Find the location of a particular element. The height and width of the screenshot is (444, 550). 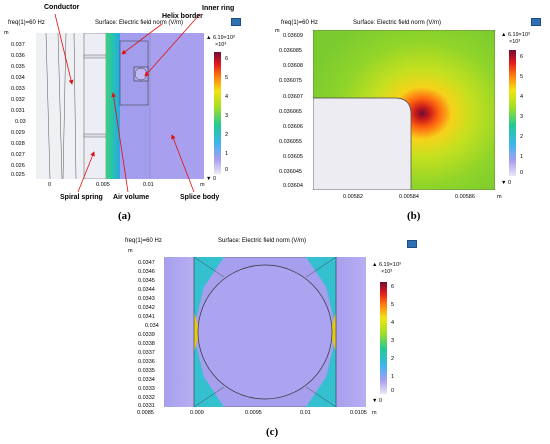

x-tick: 0.00586 is located at coordinates (465, 197).